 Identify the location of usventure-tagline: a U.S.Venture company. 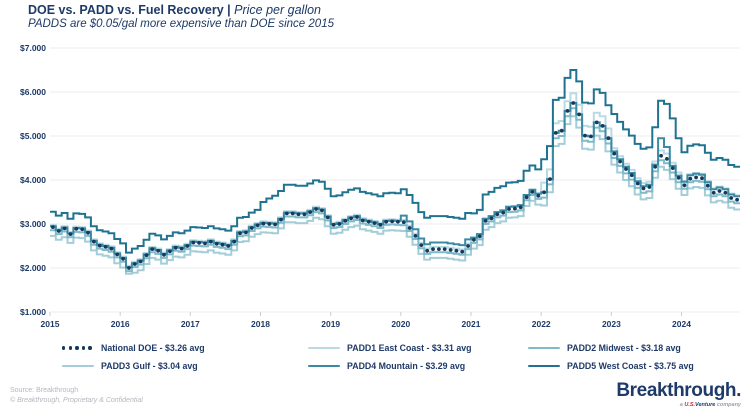
(678, 405).